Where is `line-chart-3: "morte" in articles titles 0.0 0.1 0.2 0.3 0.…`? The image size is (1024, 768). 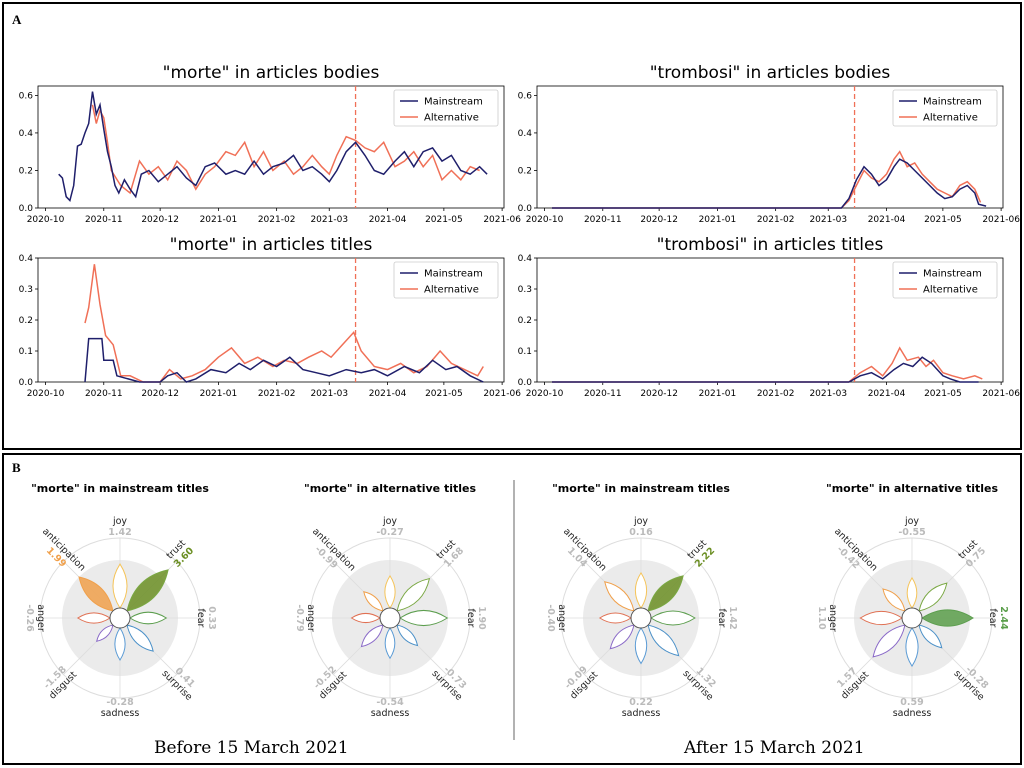 line-chart-3: "morte" in articles titles 0.0 0.1 0.2 0.3 0.… is located at coordinates (270, 317).